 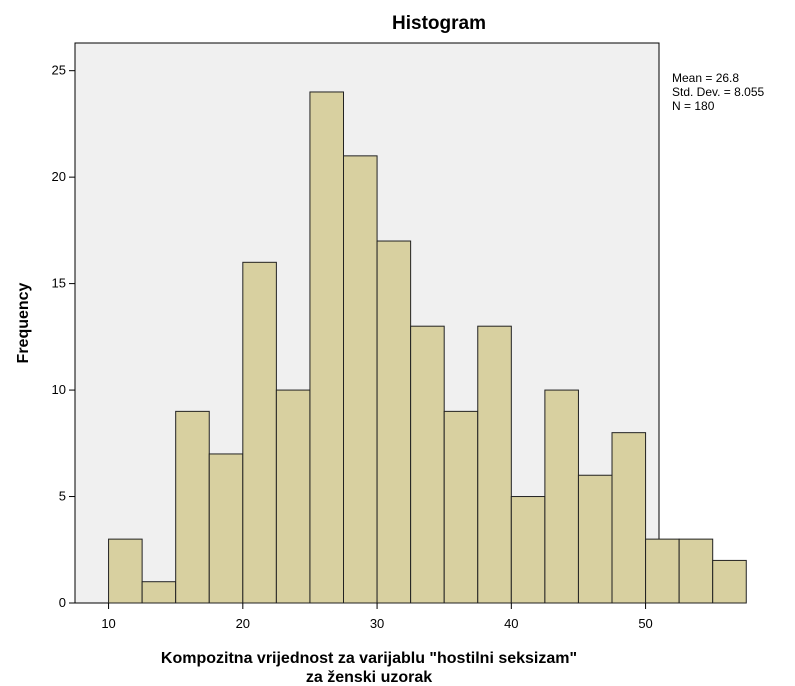 I want to click on y-tick-label: 10, so click(x=59, y=389).